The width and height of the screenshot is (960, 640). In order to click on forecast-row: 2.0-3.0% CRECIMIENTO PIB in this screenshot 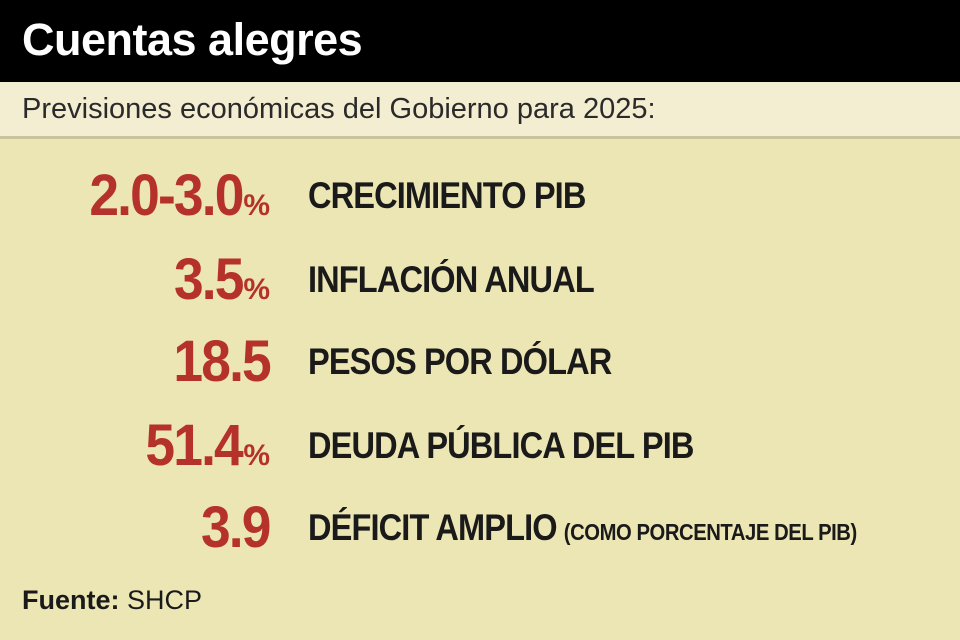, I will do `click(480, 196)`.